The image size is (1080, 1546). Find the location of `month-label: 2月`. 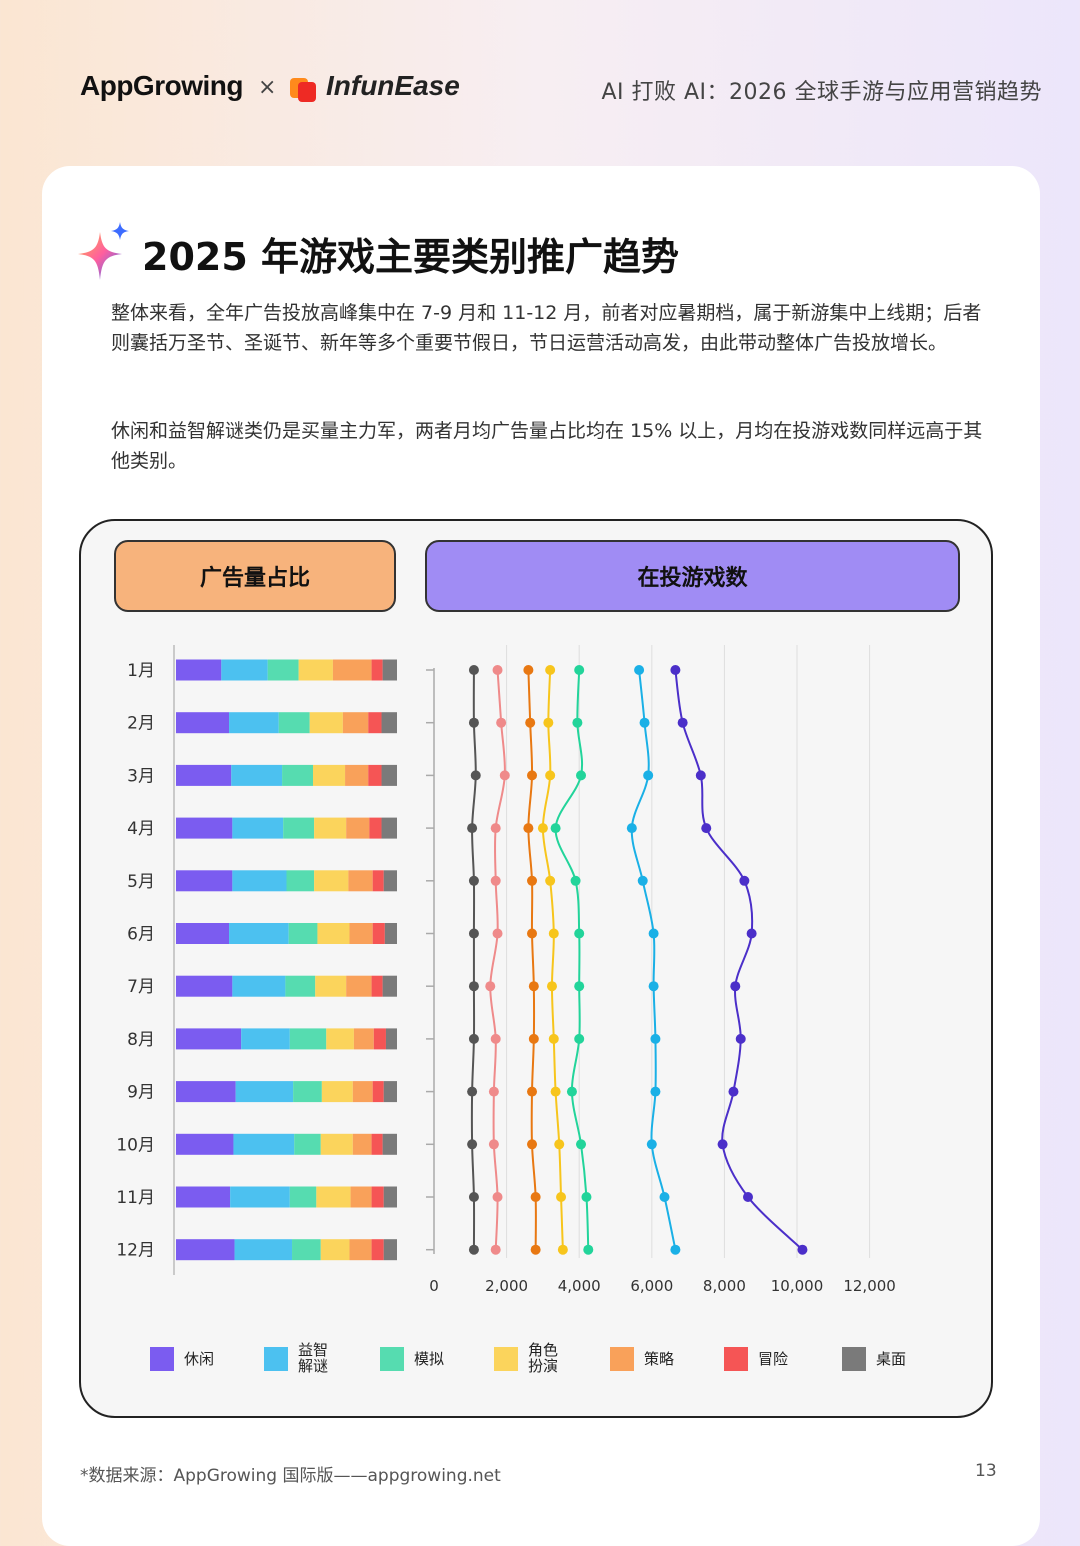

month-label: 2月 is located at coordinates (141, 724).